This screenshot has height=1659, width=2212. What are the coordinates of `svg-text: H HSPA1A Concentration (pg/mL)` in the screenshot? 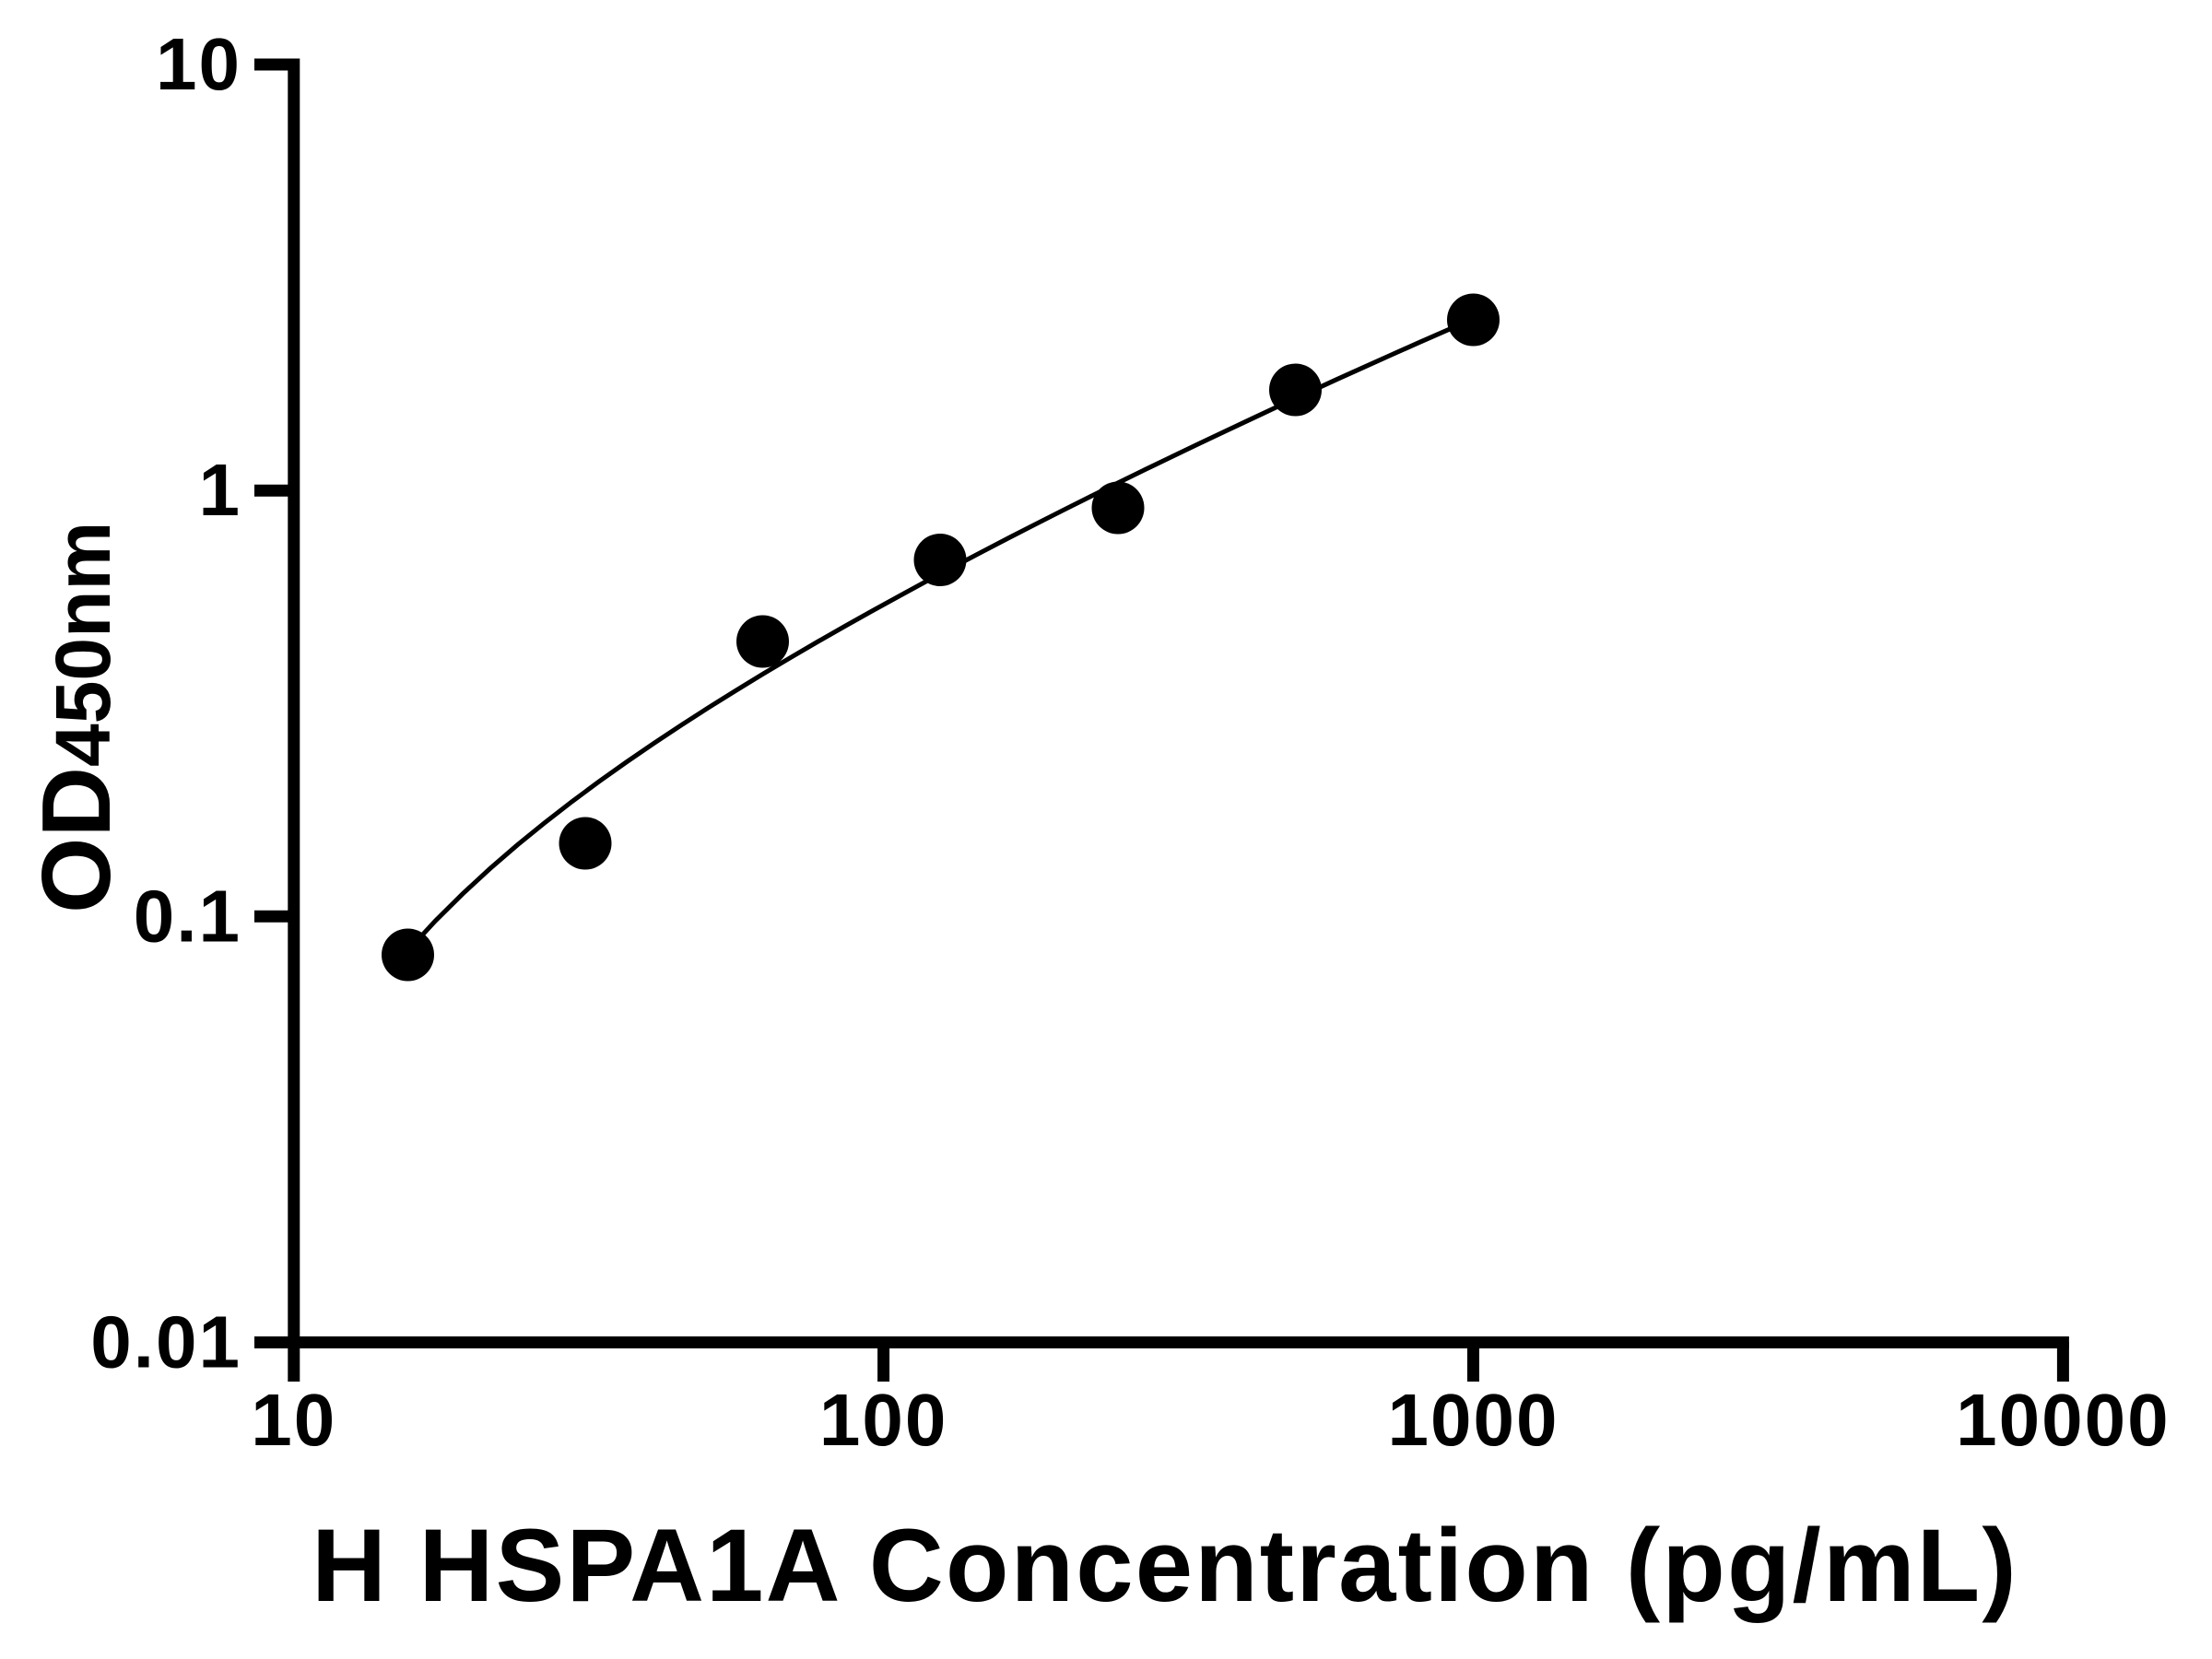 It's located at (1165, 1565).